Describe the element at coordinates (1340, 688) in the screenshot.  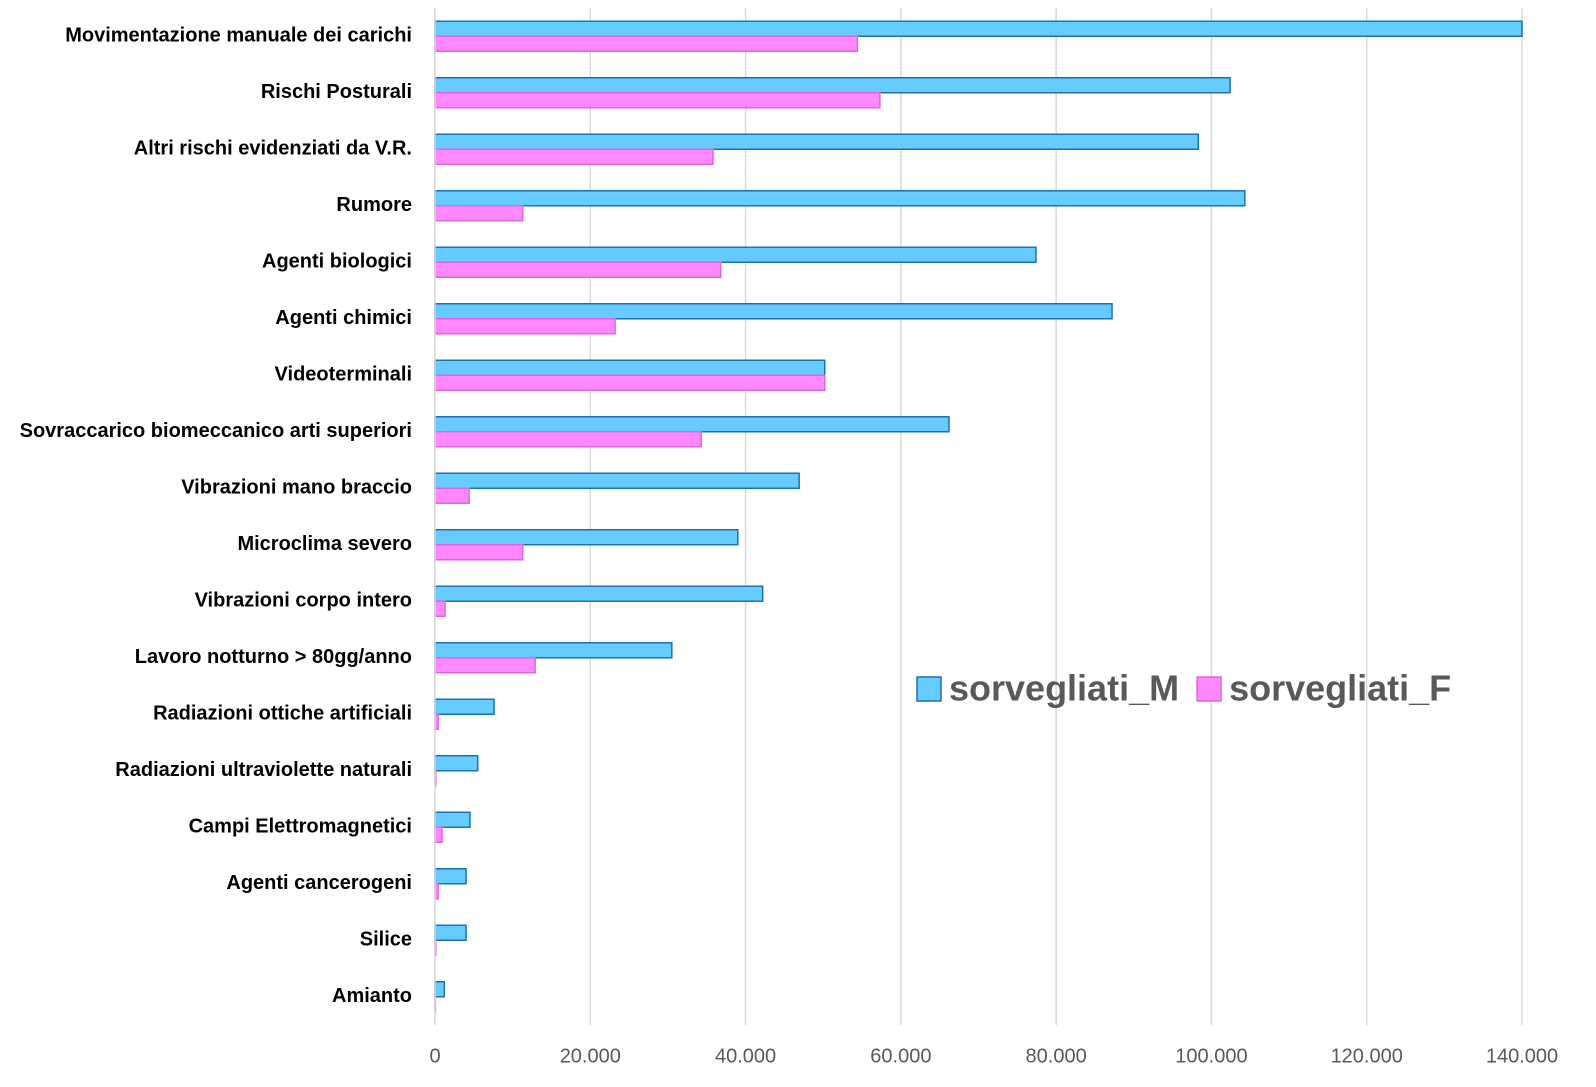
I see `legend-label: sorvegliati_F` at that location.